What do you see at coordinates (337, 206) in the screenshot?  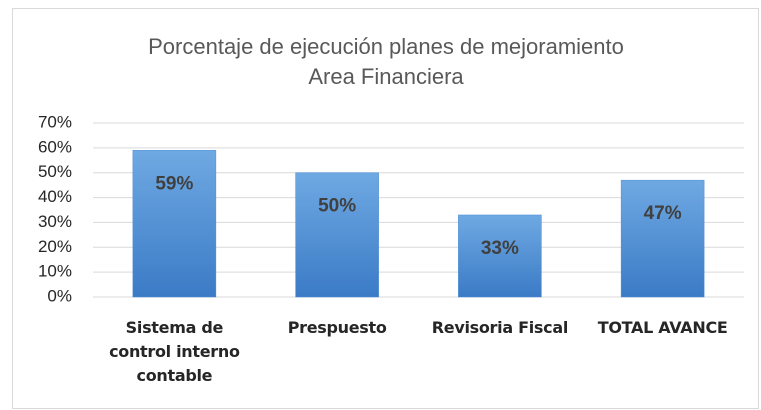 I see `data-label: 50%` at bounding box center [337, 206].